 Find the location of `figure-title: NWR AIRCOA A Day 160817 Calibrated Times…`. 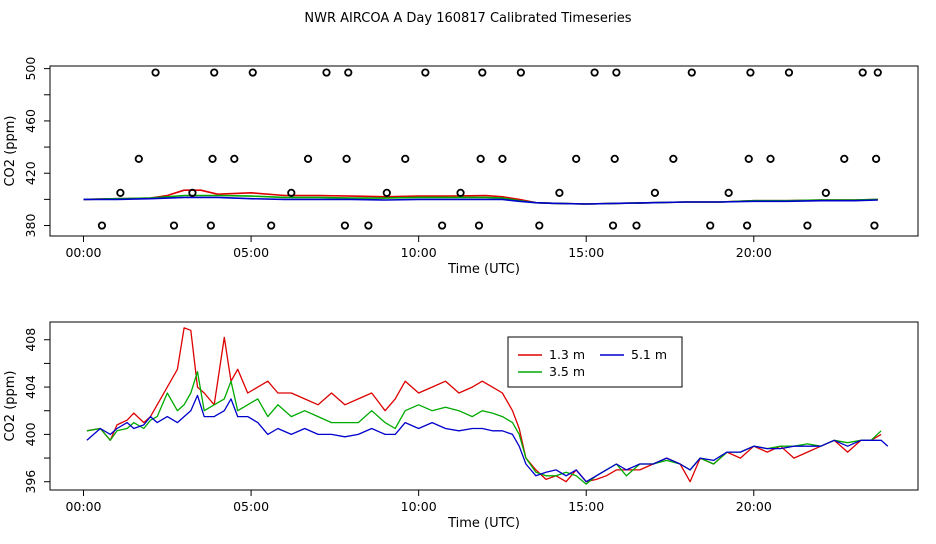

figure-title: NWR AIRCOA A Day 160817 Calibrated Times… is located at coordinates (467, 18).